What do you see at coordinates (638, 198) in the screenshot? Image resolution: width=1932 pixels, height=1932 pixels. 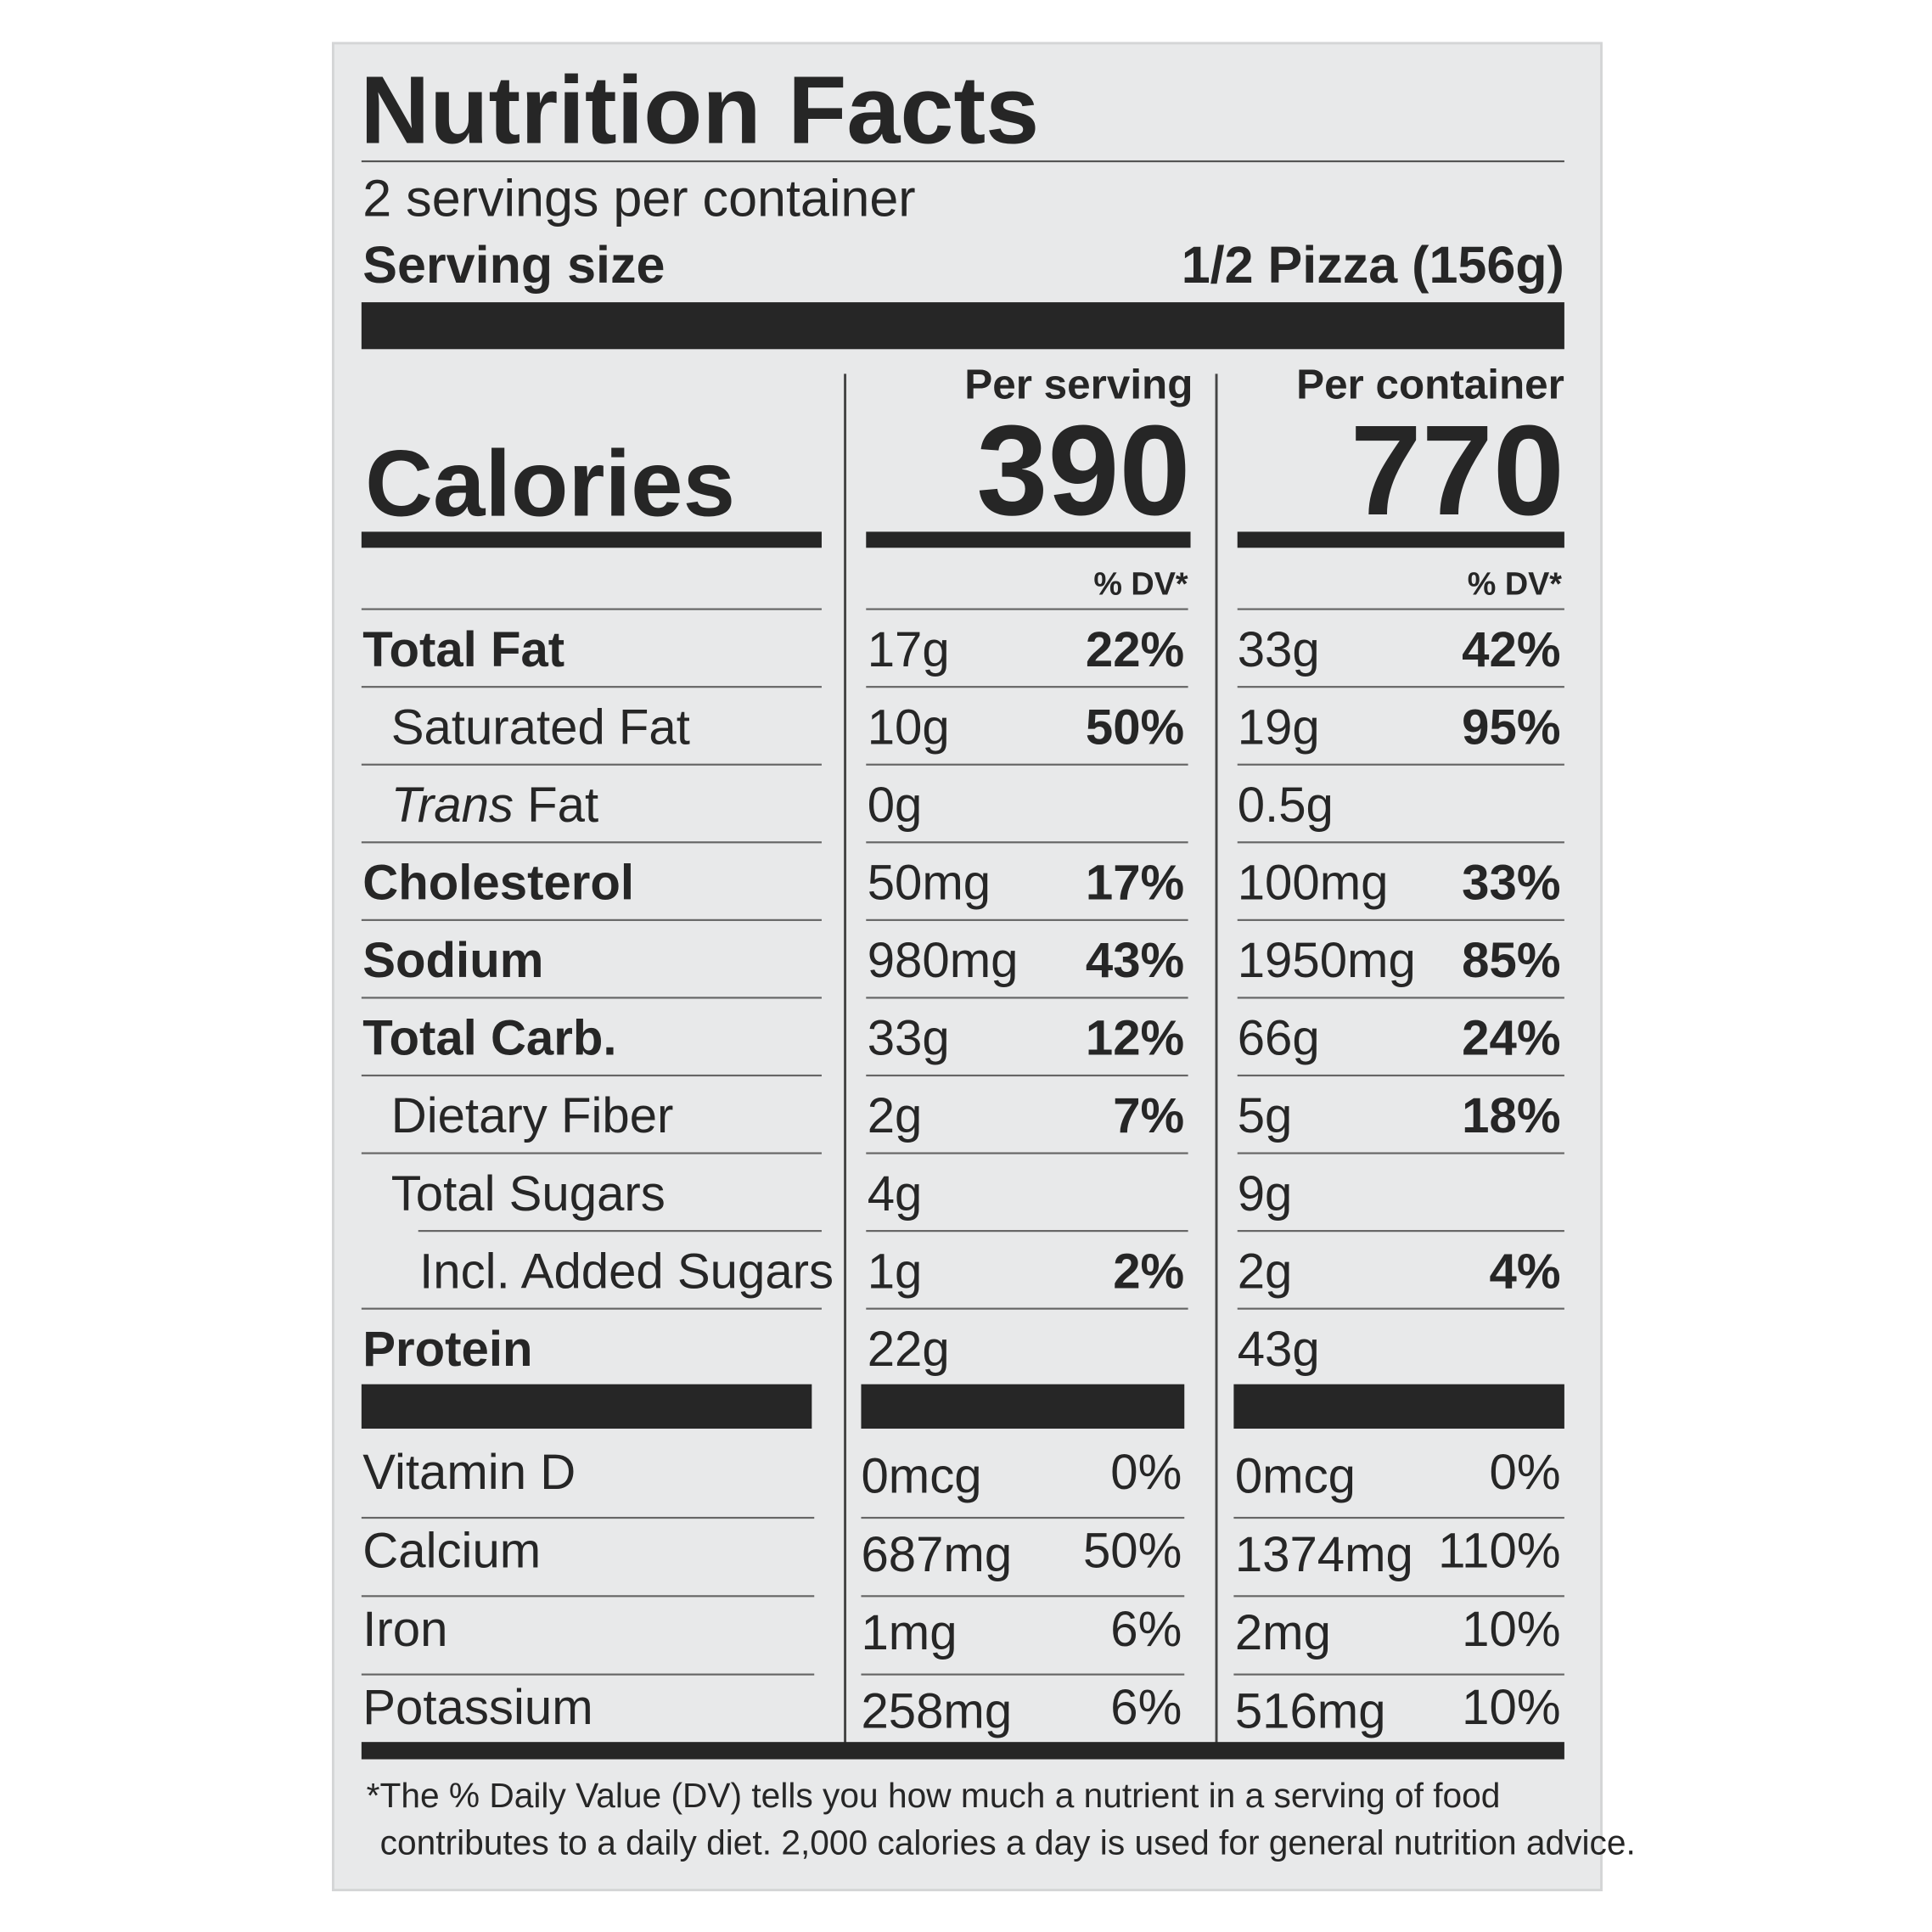 I see `servings: 2 servings per container` at bounding box center [638, 198].